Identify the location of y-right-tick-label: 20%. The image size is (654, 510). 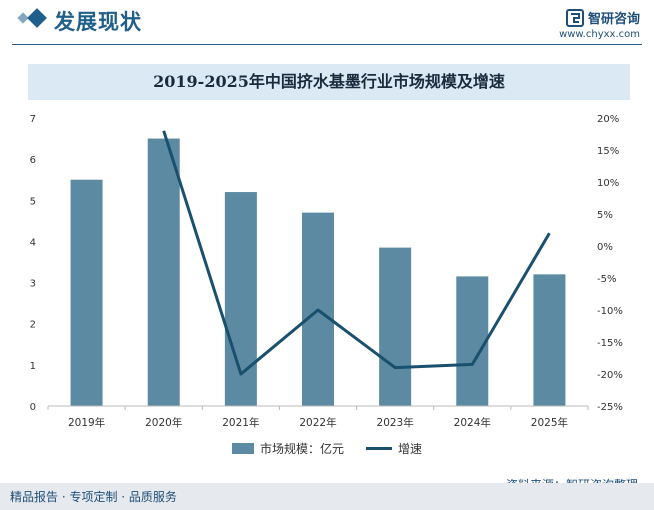
(608, 119).